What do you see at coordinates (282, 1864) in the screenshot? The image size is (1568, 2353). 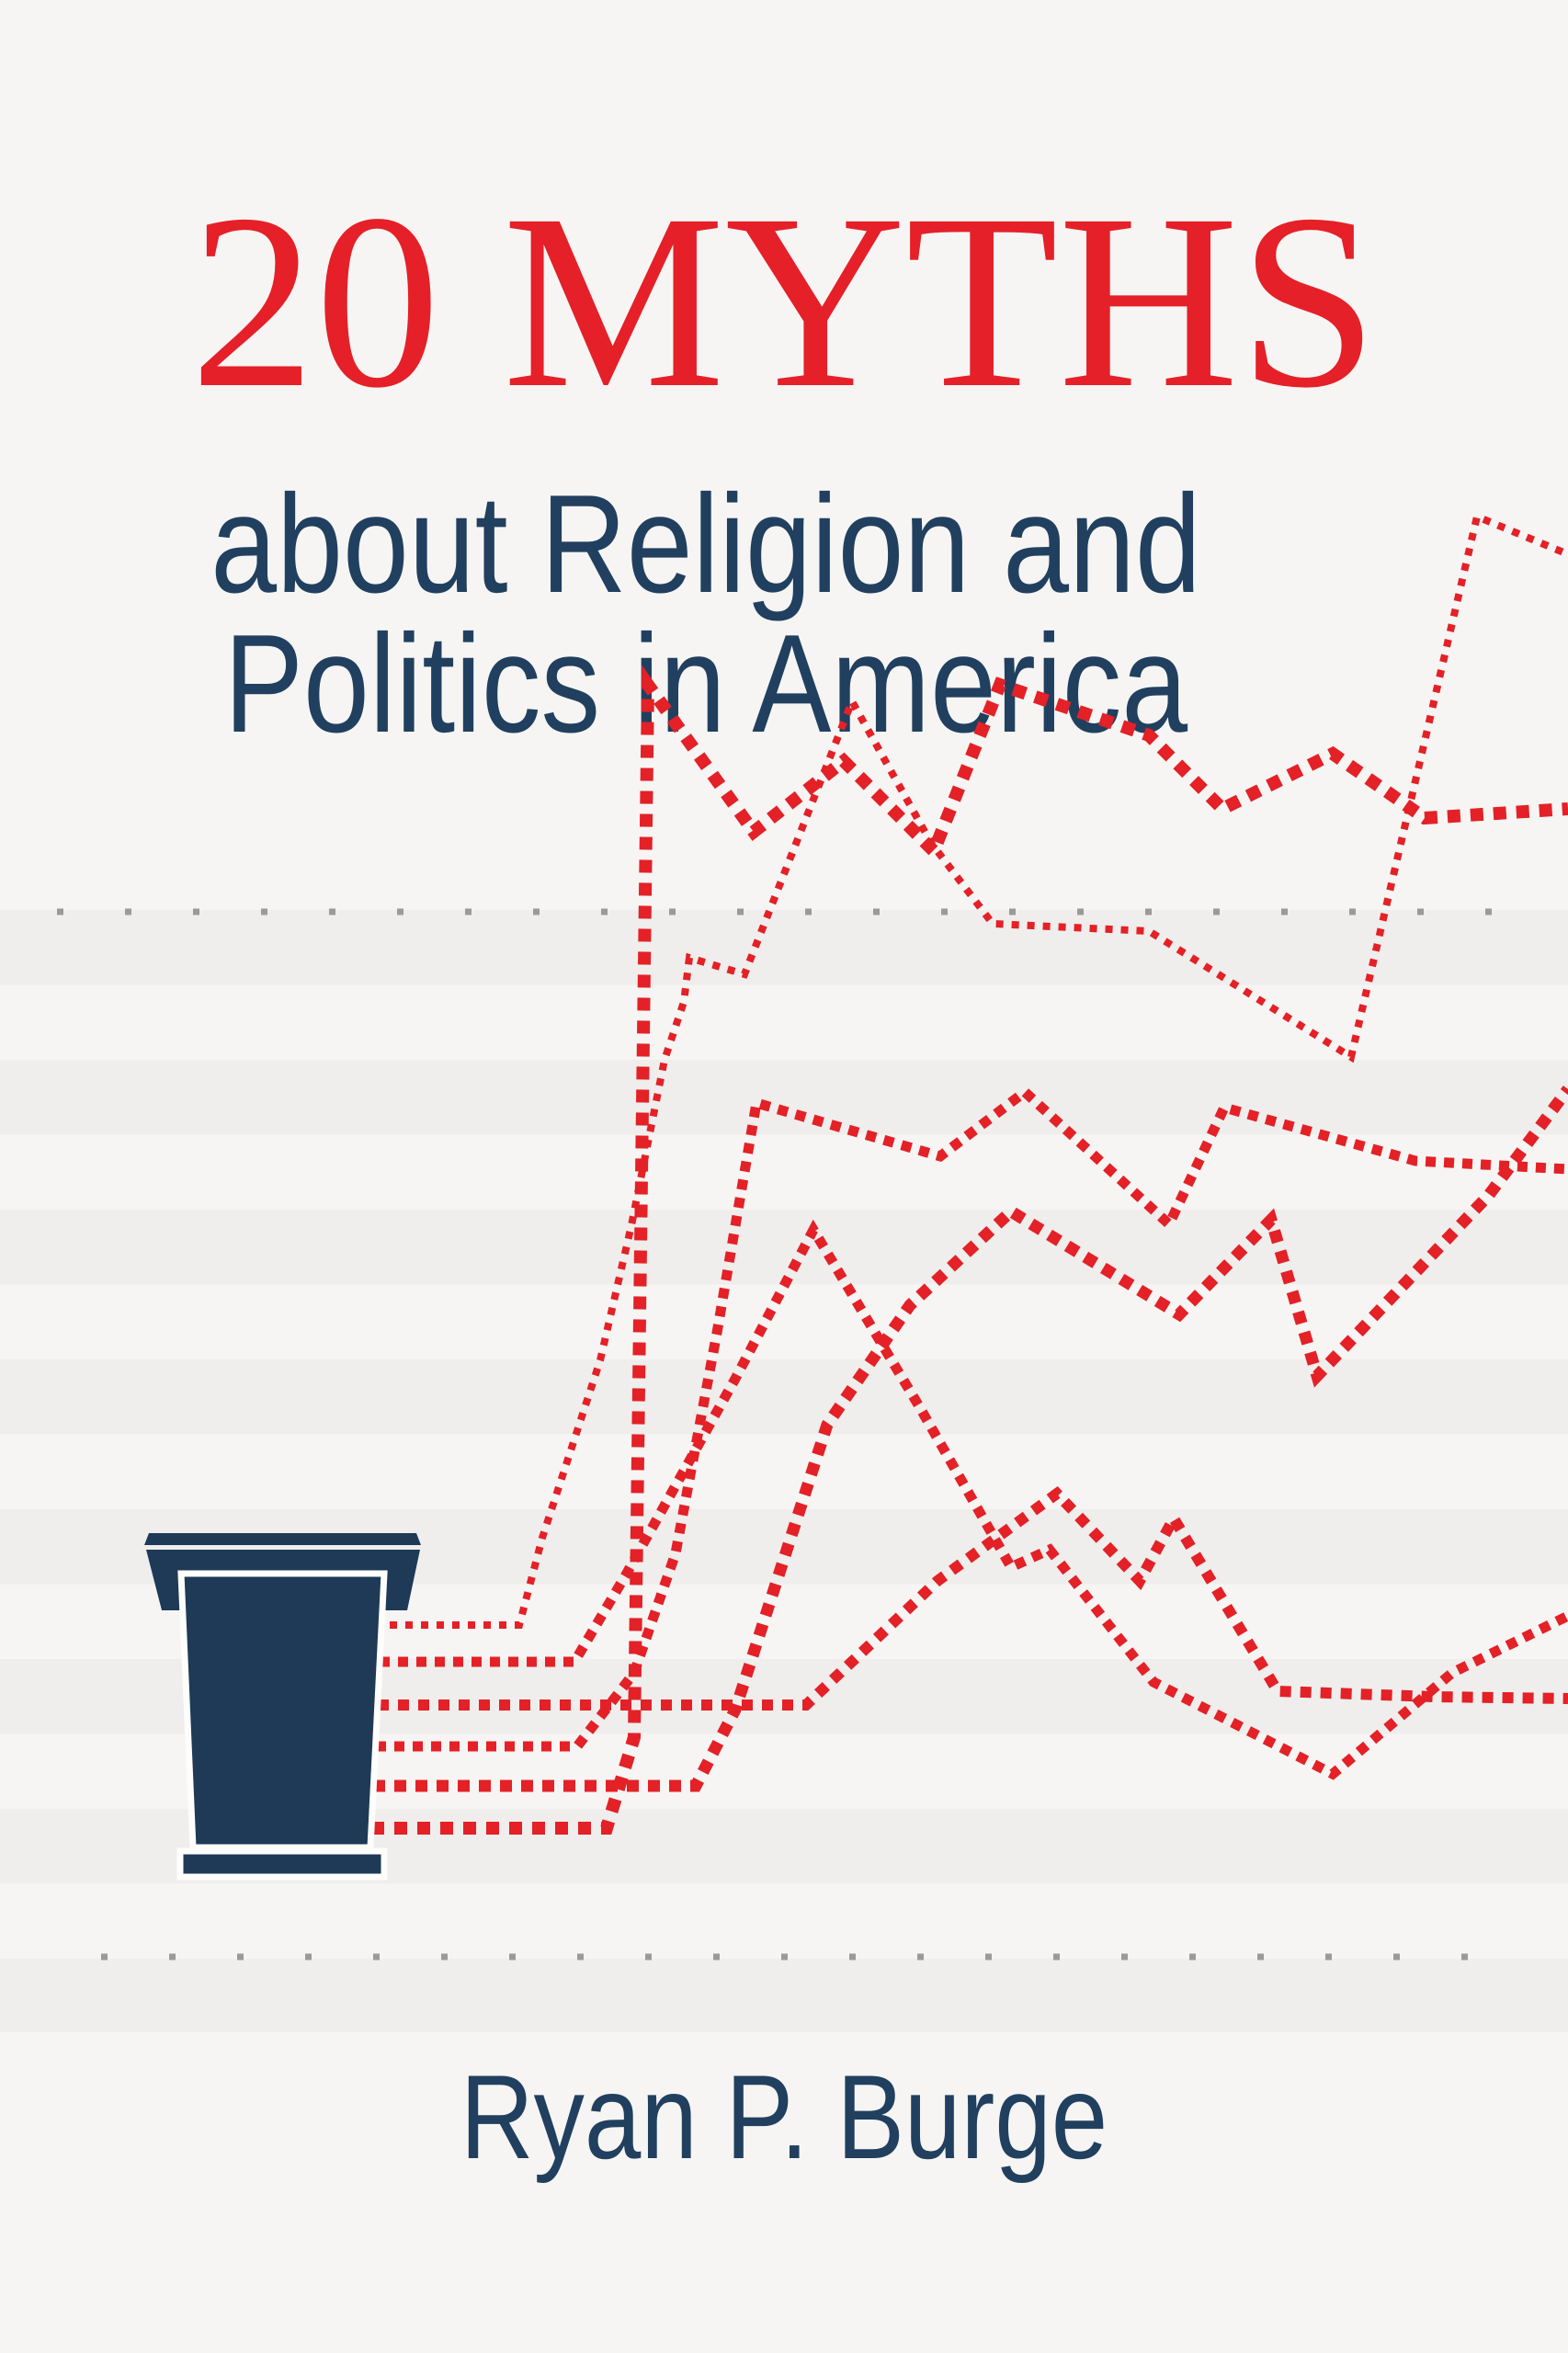 I see `podium-base` at bounding box center [282, 1864].